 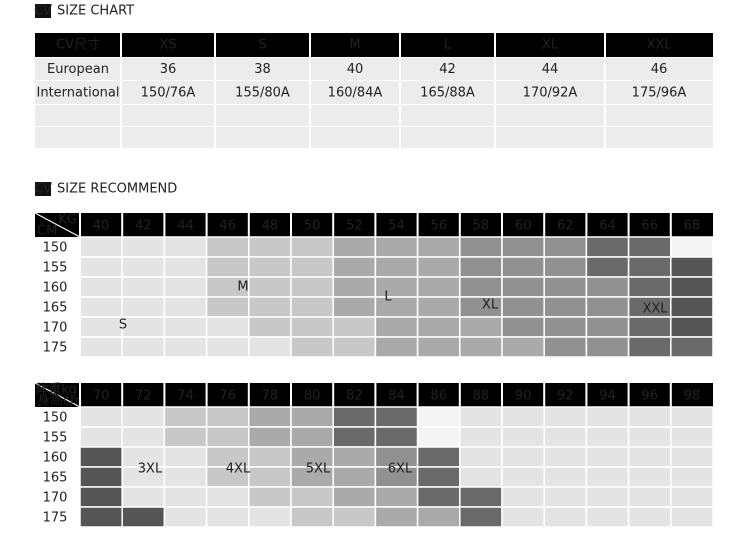 What do you see at coordinates (447, 69) in the screenshot?
I see `cell: 42` at bounding box center [447, 69].